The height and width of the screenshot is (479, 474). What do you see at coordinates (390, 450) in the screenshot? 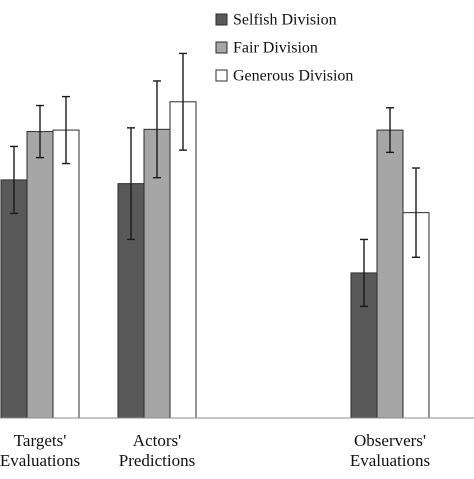
I see `category-label-4: Observers' Evaluations` at bounding box center [390, 450].